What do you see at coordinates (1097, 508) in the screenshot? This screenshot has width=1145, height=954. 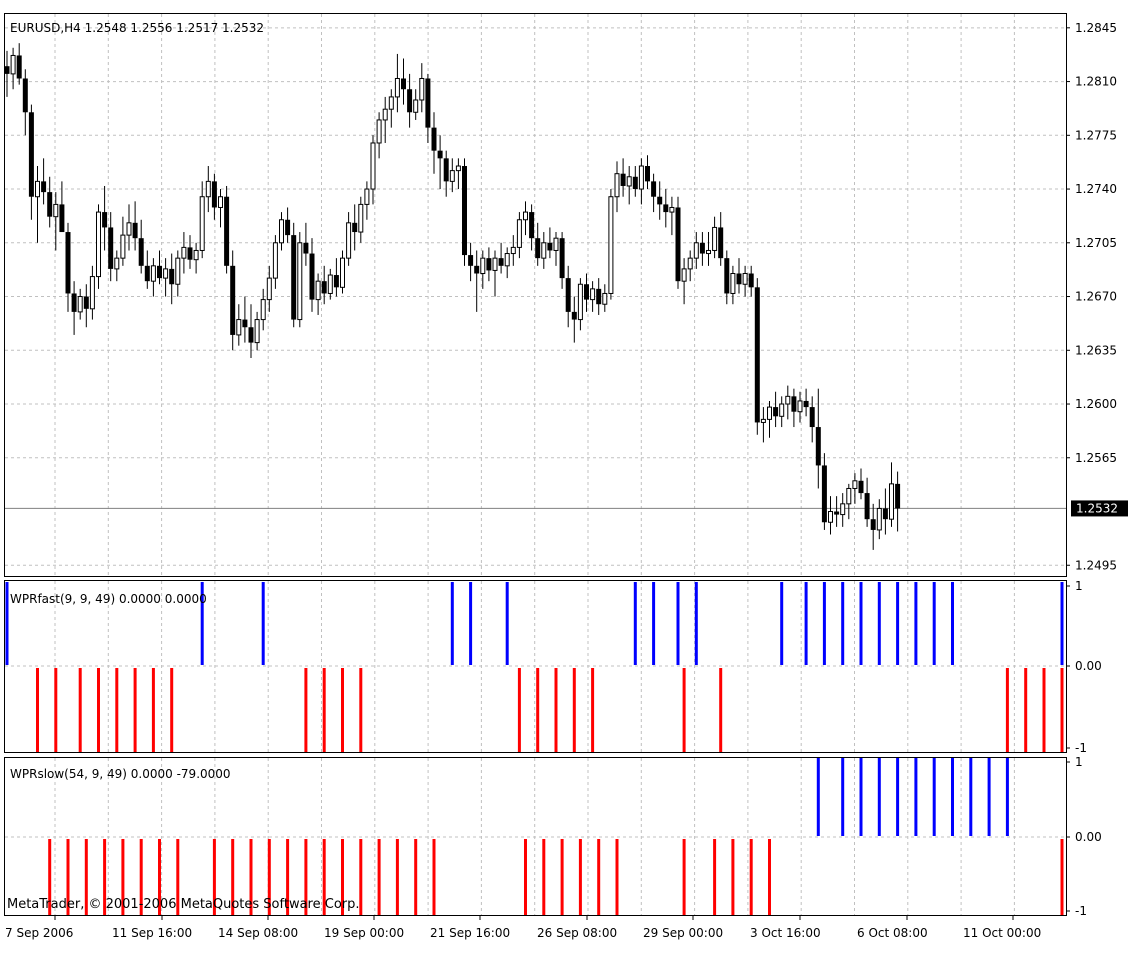 I see `current-price-label: 1.2532` at bounding box center [1097, 508].